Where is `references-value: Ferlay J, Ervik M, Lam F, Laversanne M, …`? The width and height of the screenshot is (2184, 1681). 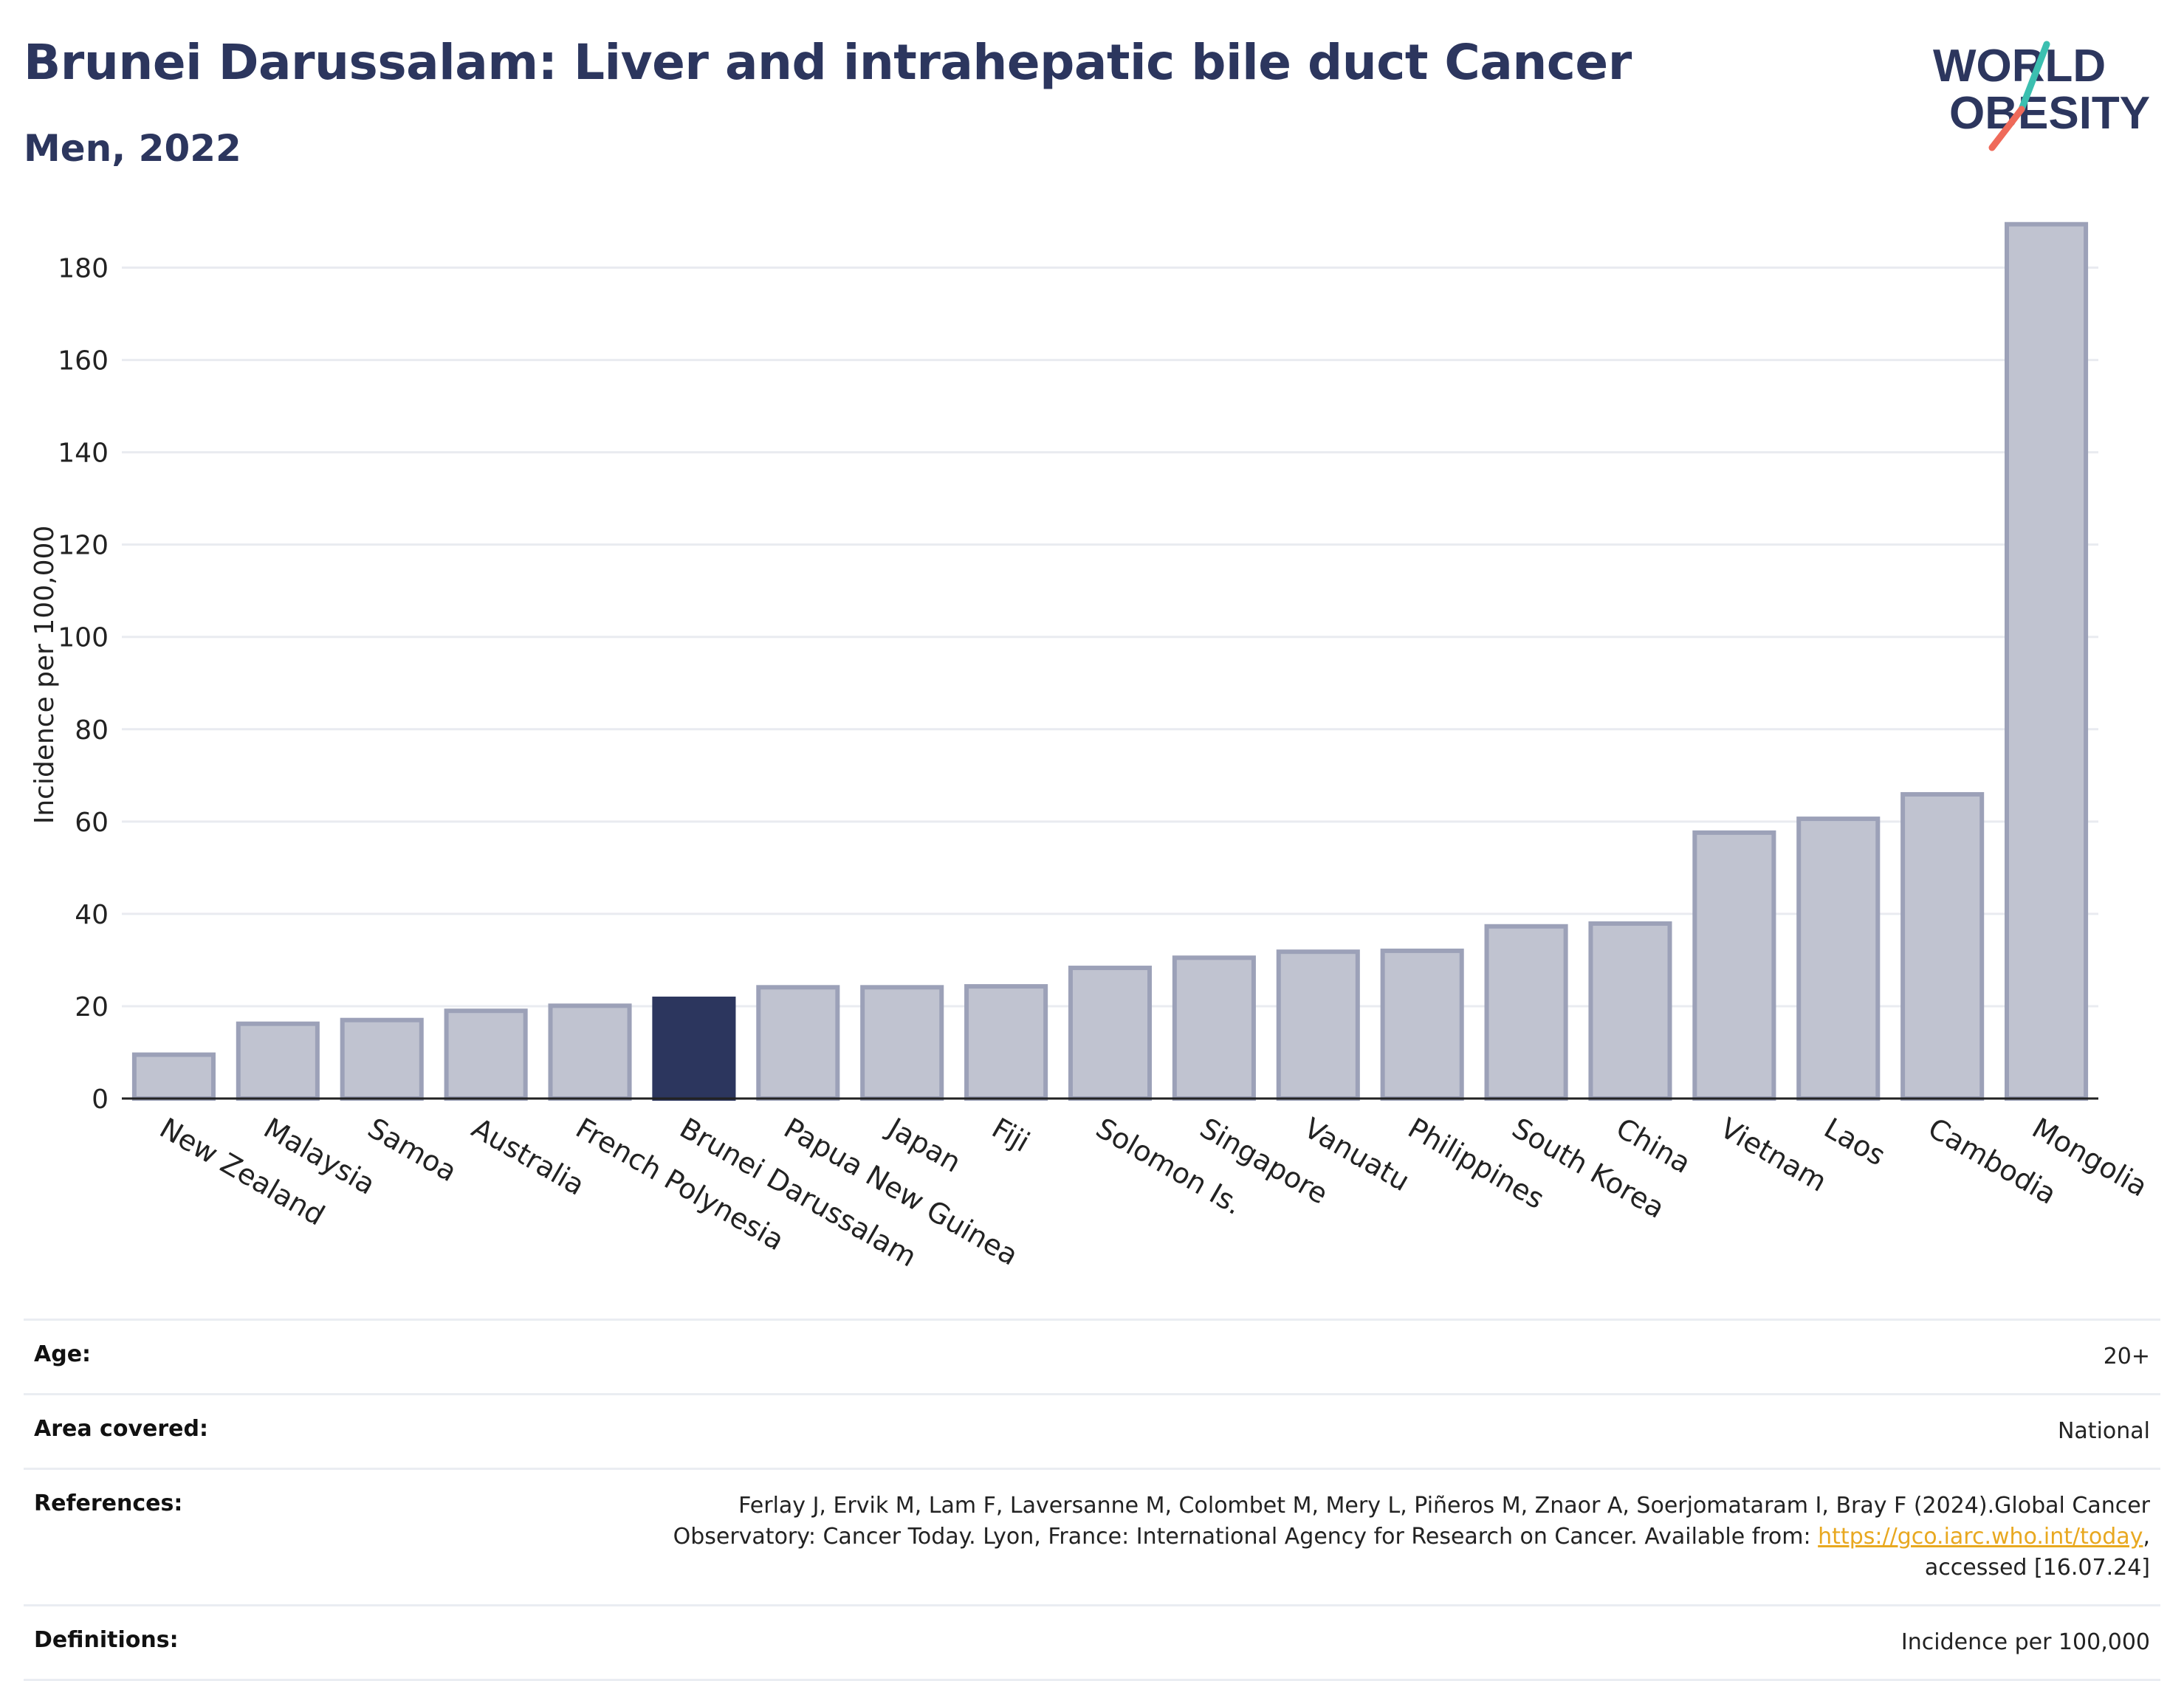 references-value: Ferlay J, Ervik M, Lam F, Laversanne M, … is located at coordinates (1375, 1537).